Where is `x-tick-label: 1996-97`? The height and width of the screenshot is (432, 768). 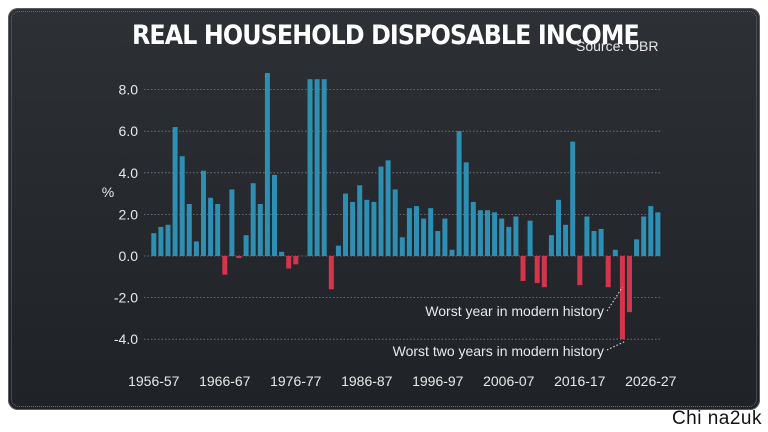 x-tick-label: 1996-97 is located at coordinates (438, 381).